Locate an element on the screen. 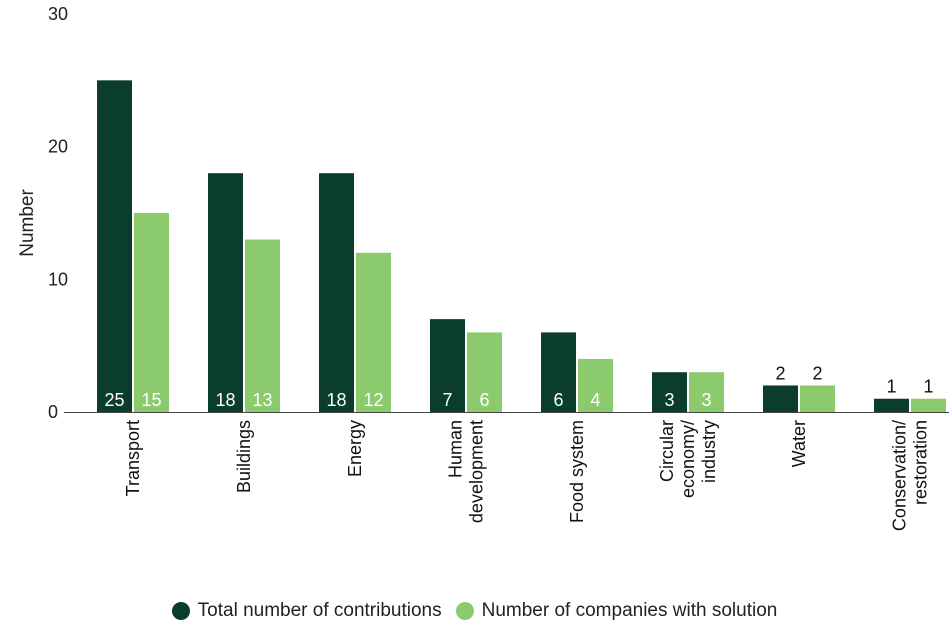  x-category-label-line: restoration is located at coordinates (921, 462).